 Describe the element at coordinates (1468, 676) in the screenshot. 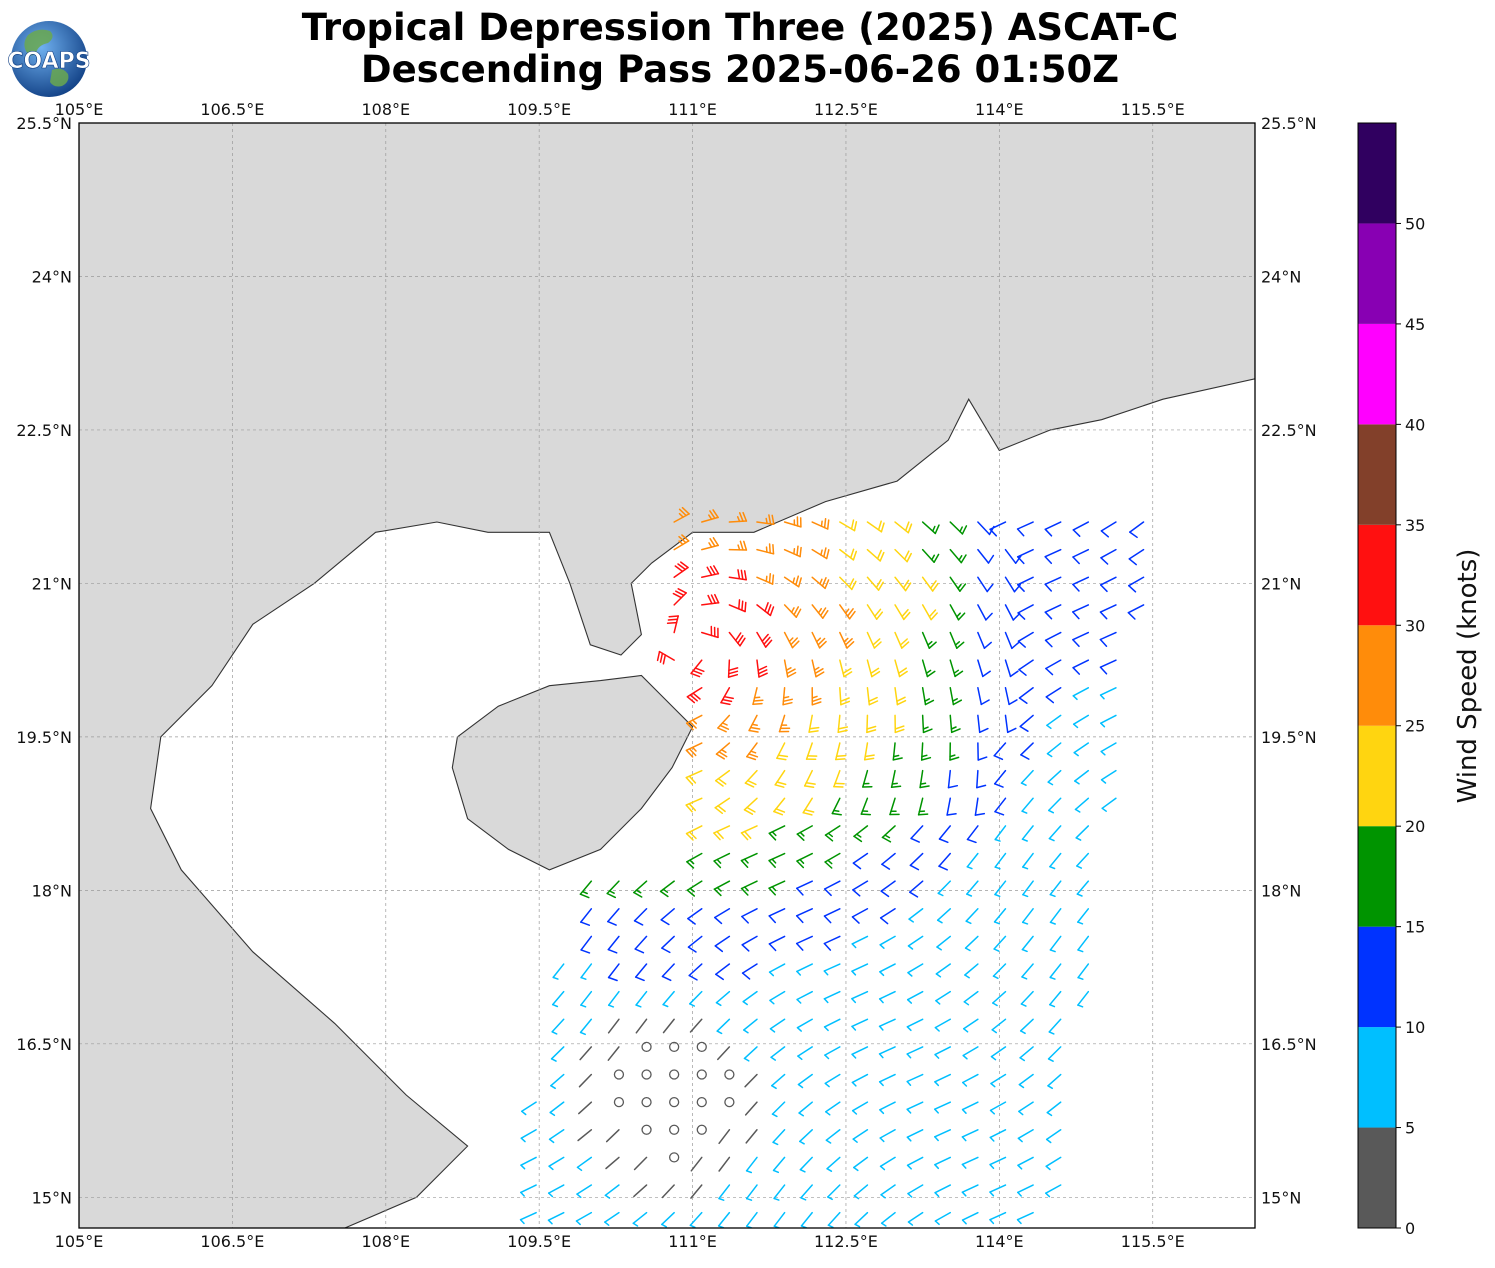

I see `colorbar-label: Wind Speed (knots)` at that location.